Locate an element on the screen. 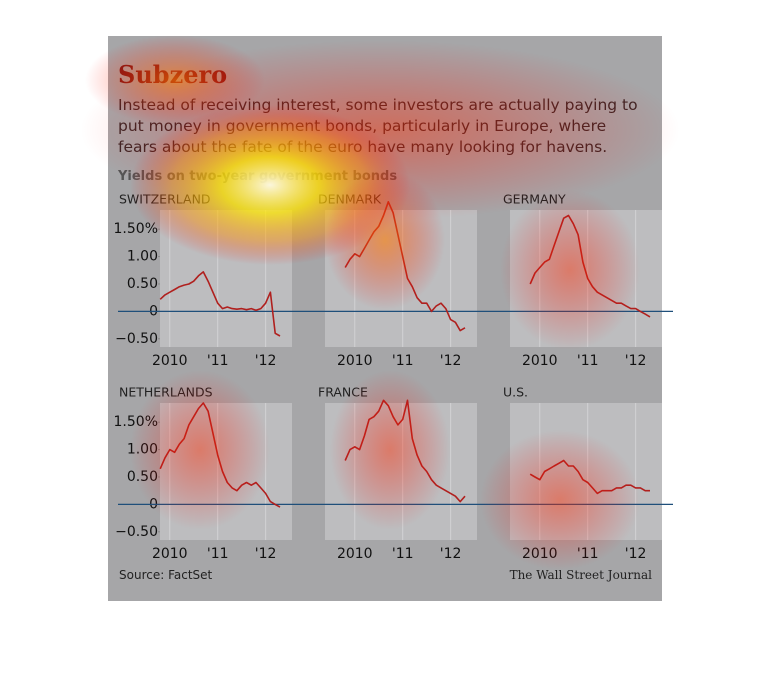 This screenshot has width=770, height=696. panel-title: DENMARK is located at coordinates (350, 199).